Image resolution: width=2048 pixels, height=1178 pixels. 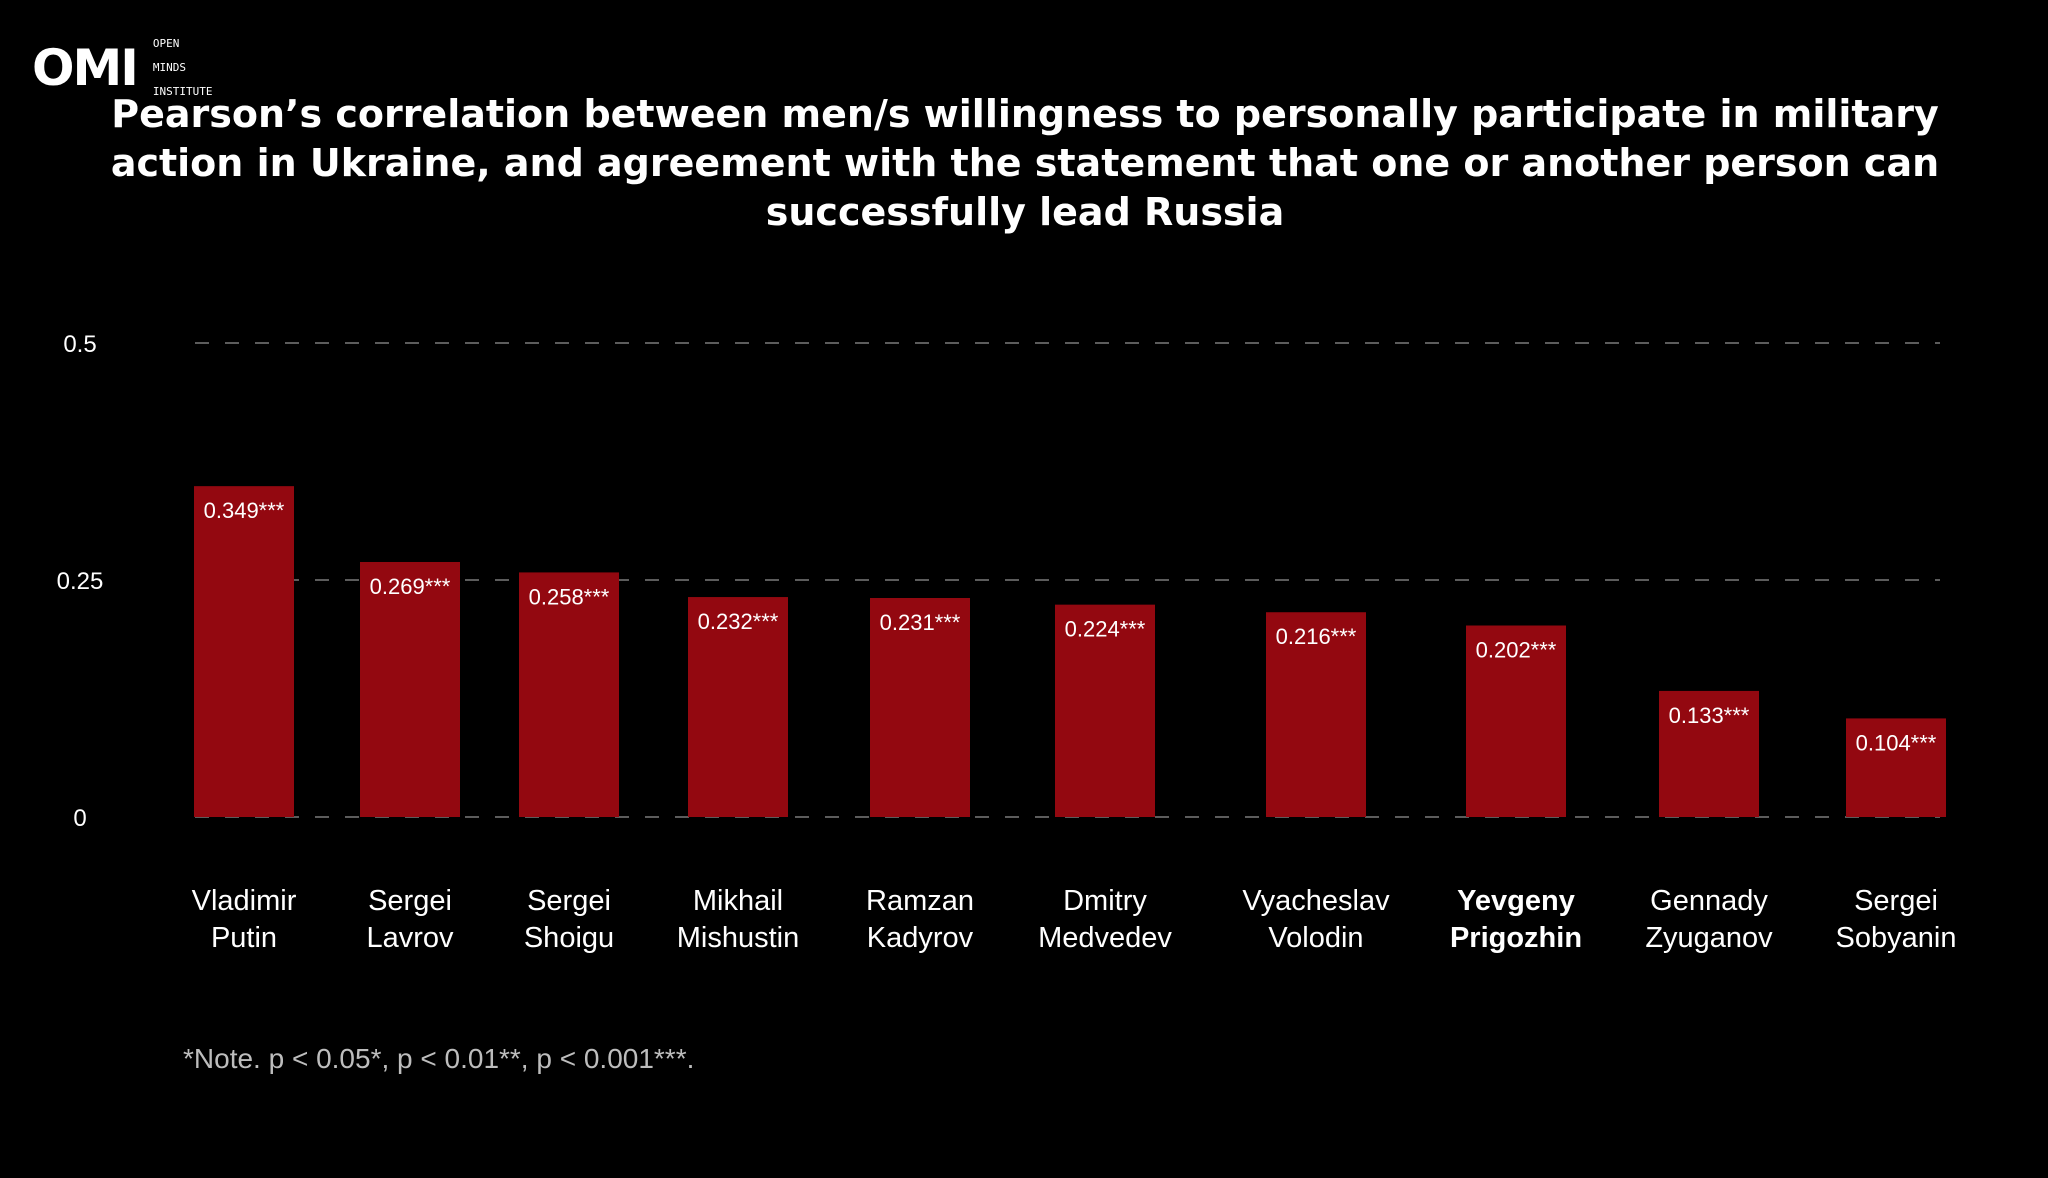 What do you see at coordinates (1315, 938) in the screenshot?
I see `category-label-line: Volodin` at bounding box center [1315, 938].